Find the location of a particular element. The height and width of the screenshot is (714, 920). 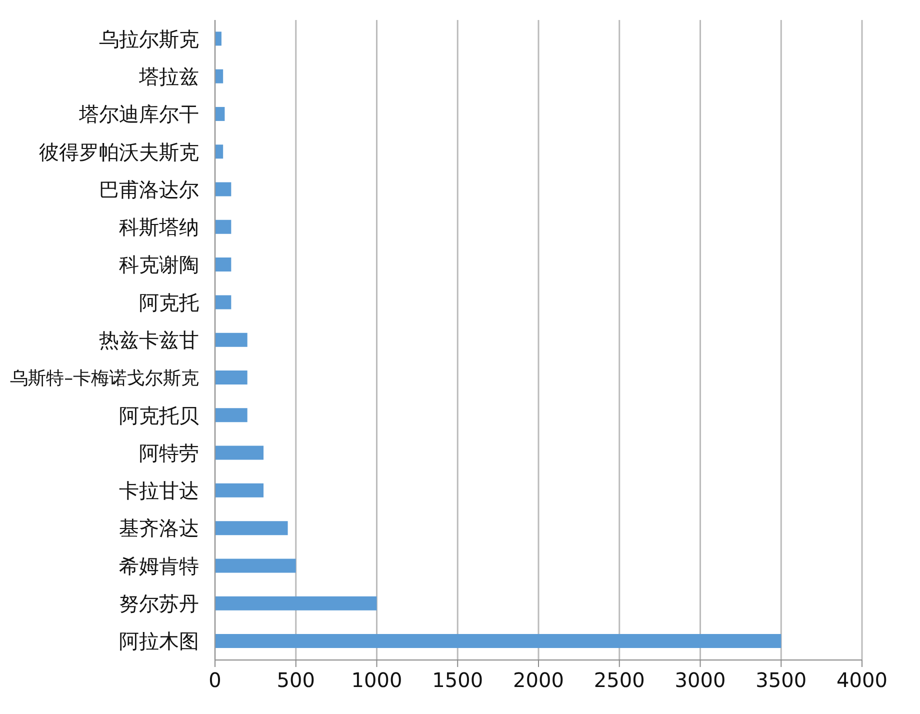

x-tick-label: 1500 is located at coordinates (458, 680).